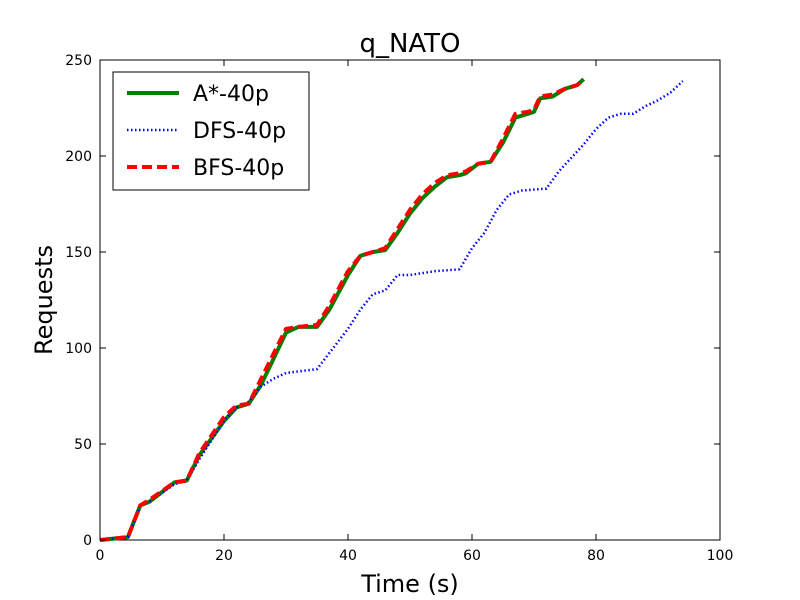 The image size is (800, 600). I want to click on x-tick-label: 0, so click(100, 556).